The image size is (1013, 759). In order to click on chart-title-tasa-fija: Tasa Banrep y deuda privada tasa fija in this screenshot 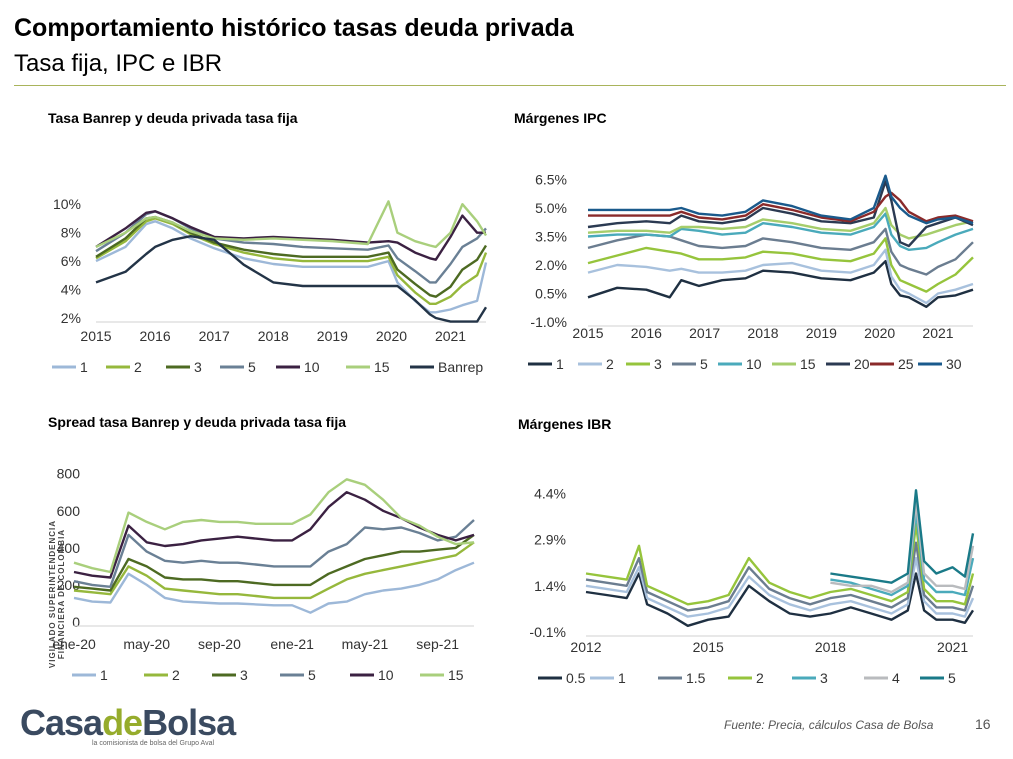, I will do `click(173, 118)`.